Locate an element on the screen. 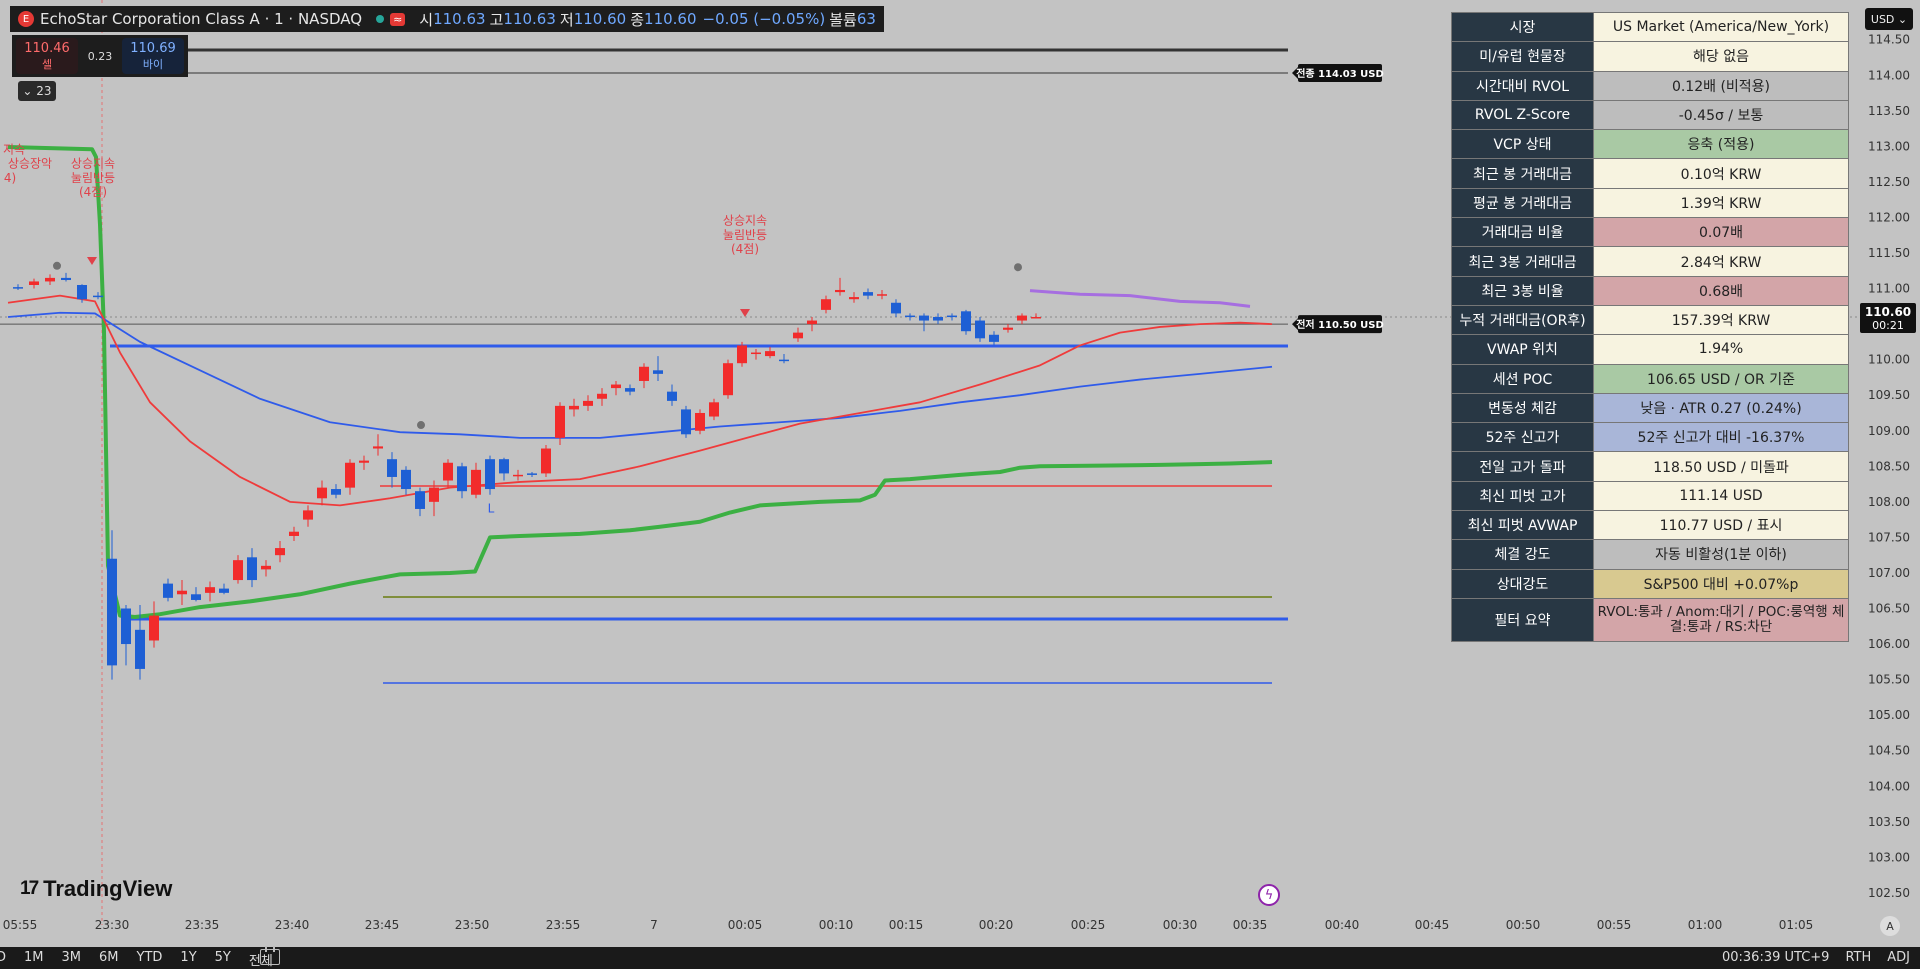 This screenshot has width=1920, height=969. prev-close-tag: 전종 114.03 USD is located at coordinates (1340, 73).